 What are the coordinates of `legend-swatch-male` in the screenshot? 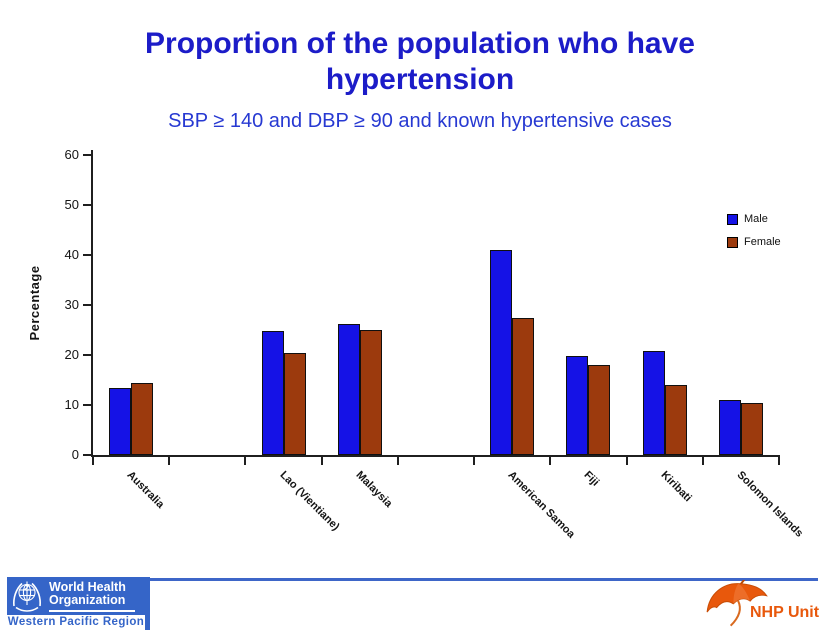 It's located at (732, 219).